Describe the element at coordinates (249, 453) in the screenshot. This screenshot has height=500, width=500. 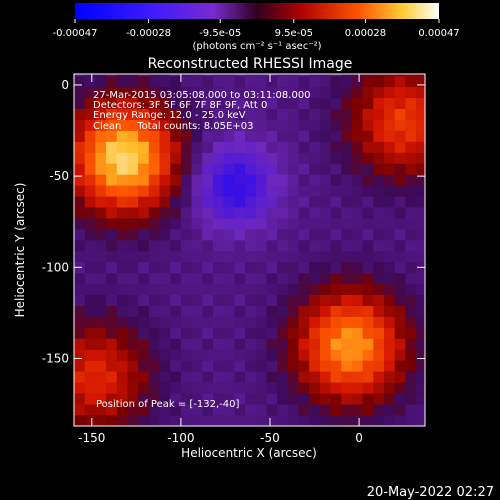
I see `x-axis-label: Heliocentric X (arcsec)` at that location.